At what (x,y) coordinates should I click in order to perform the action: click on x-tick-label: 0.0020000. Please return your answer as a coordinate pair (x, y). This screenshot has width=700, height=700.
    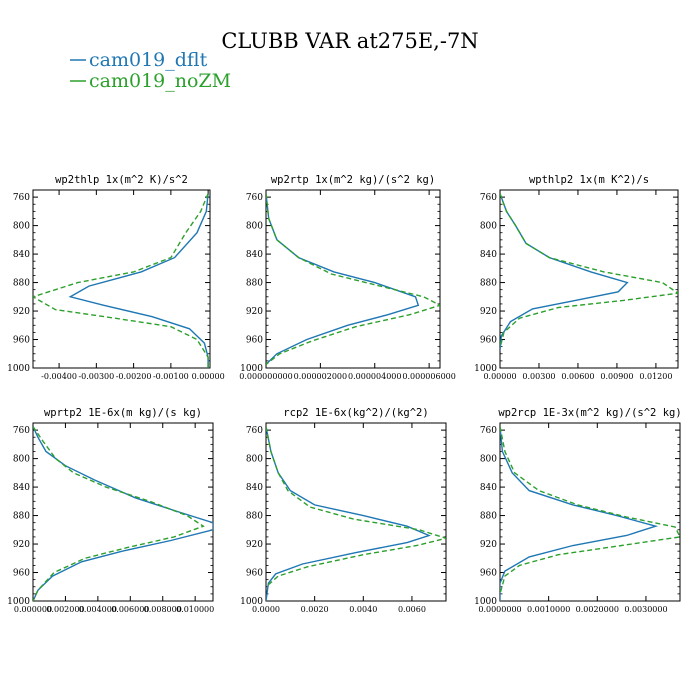
    Looking at the image, I should click on (597, 609).